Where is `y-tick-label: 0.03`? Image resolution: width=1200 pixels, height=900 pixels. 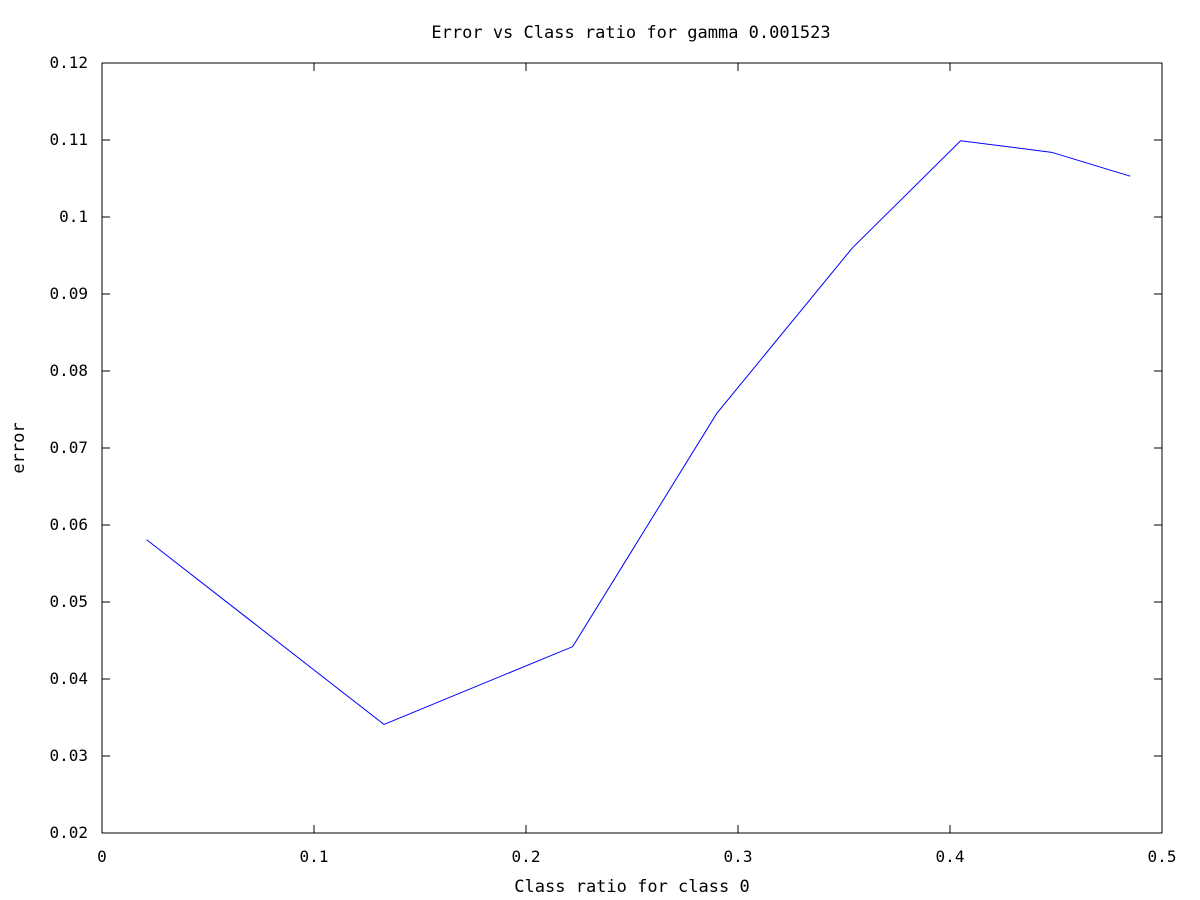
y-tick-label: 0.03 is located at coordinates (68, 755).